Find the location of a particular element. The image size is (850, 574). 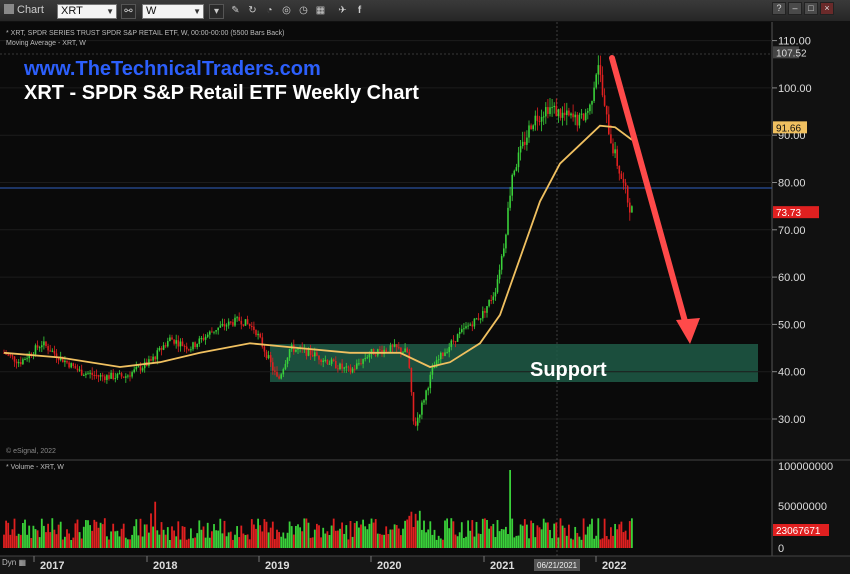

settings-icon: ▾ is located at coordinates (216, 11).